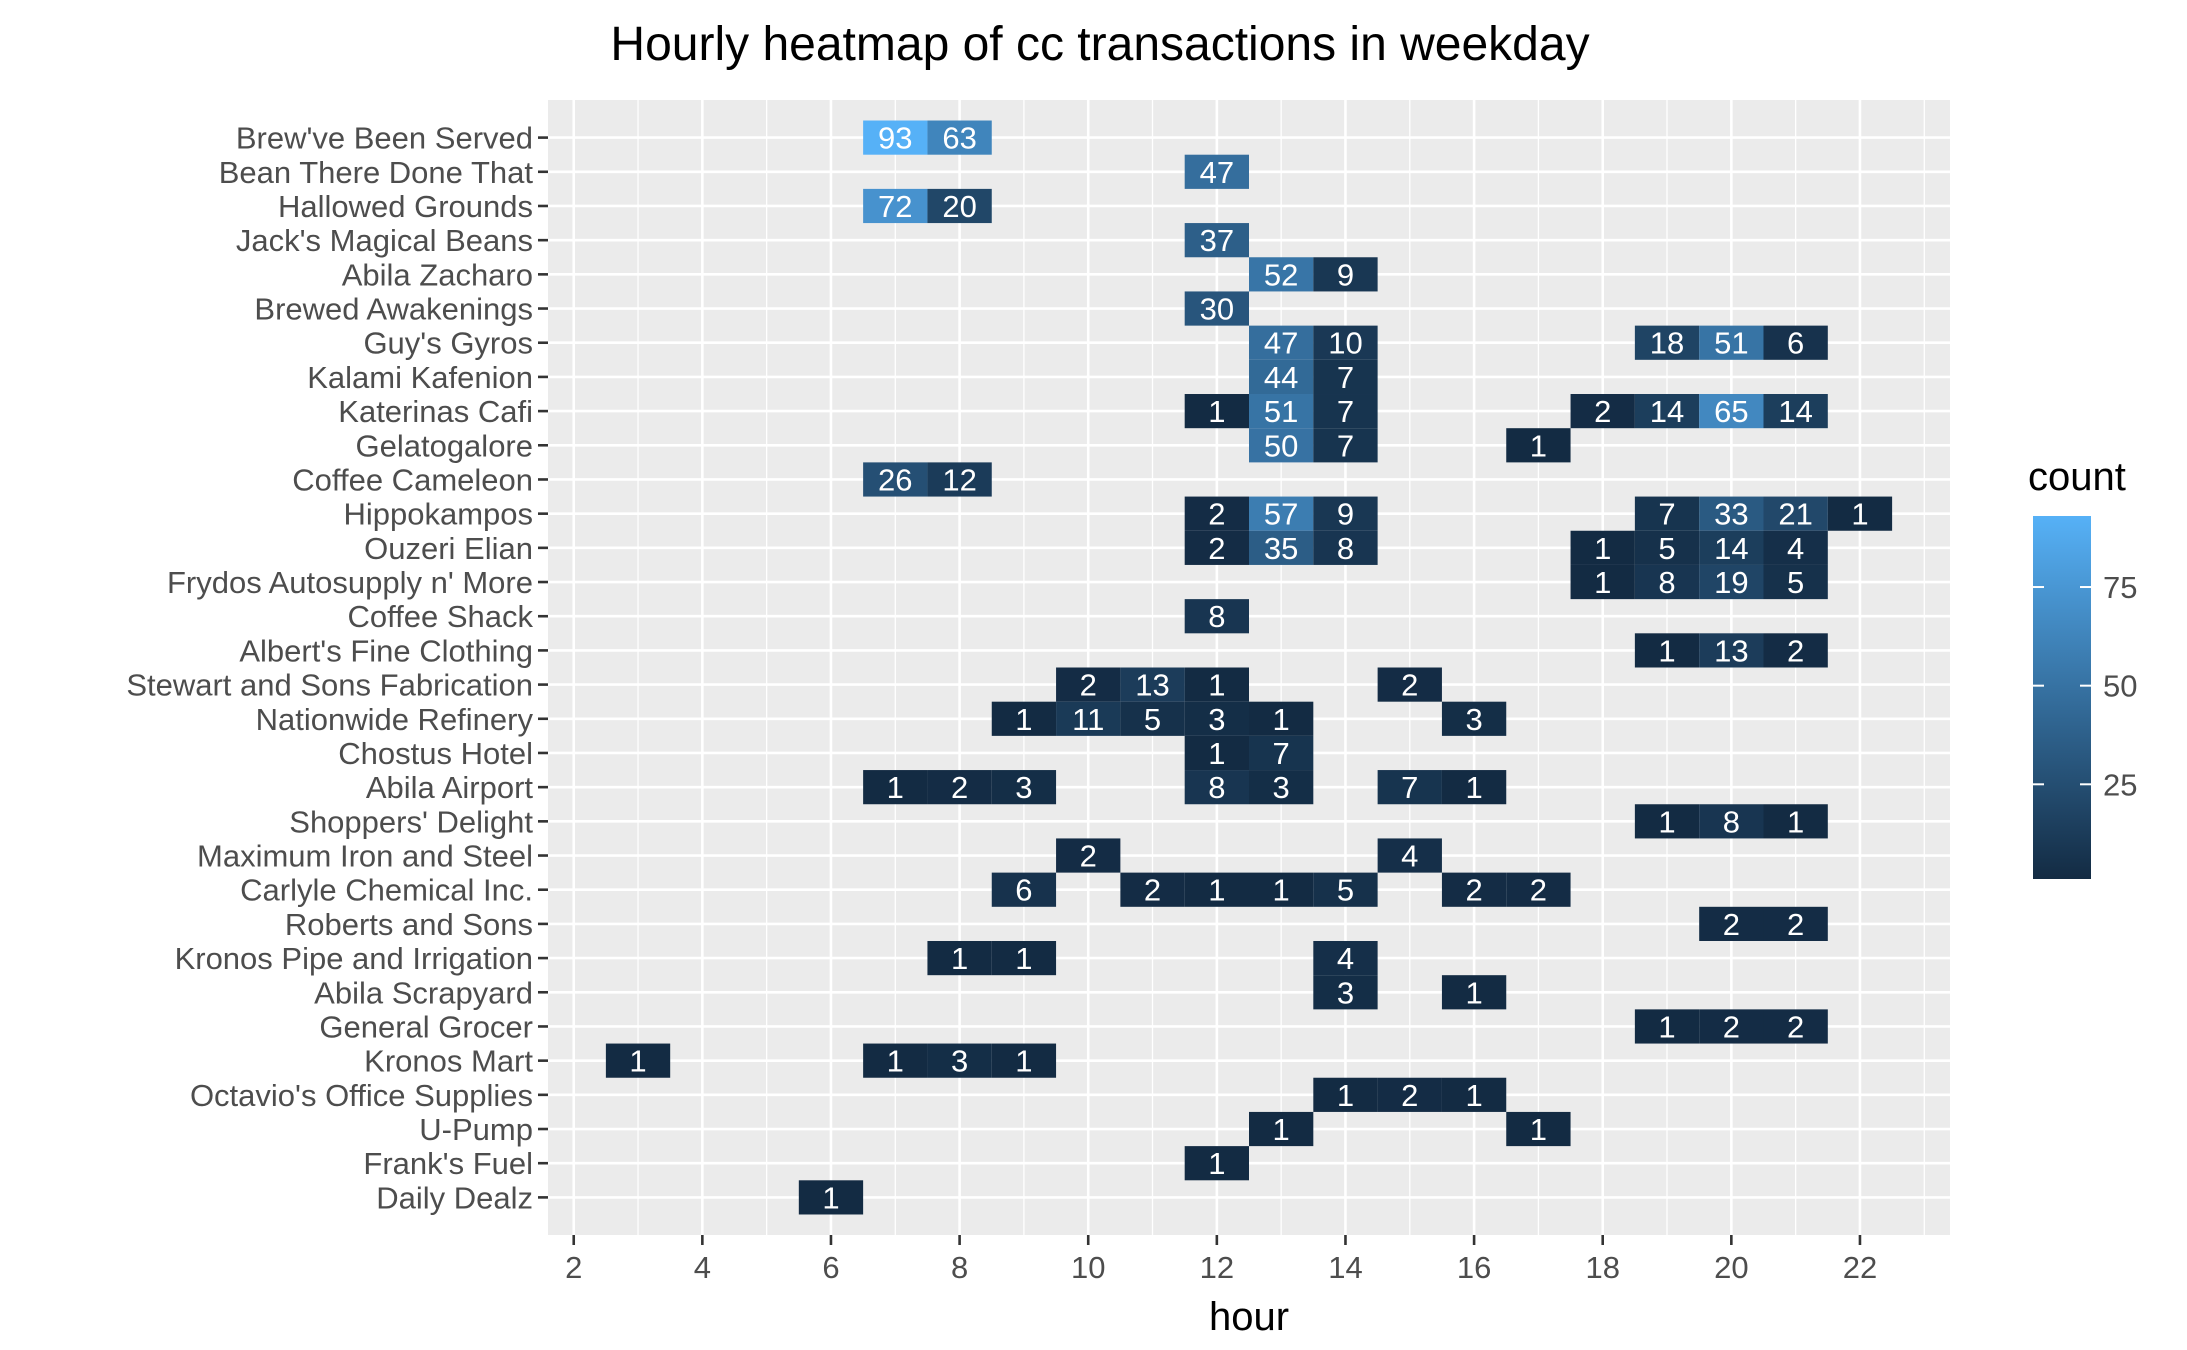 The height and width of the screenshot is (1350, 2187). Describe the element at coordinates (1088, 1267) in the screenshot. I see `x-tick-label: 10` at that location.